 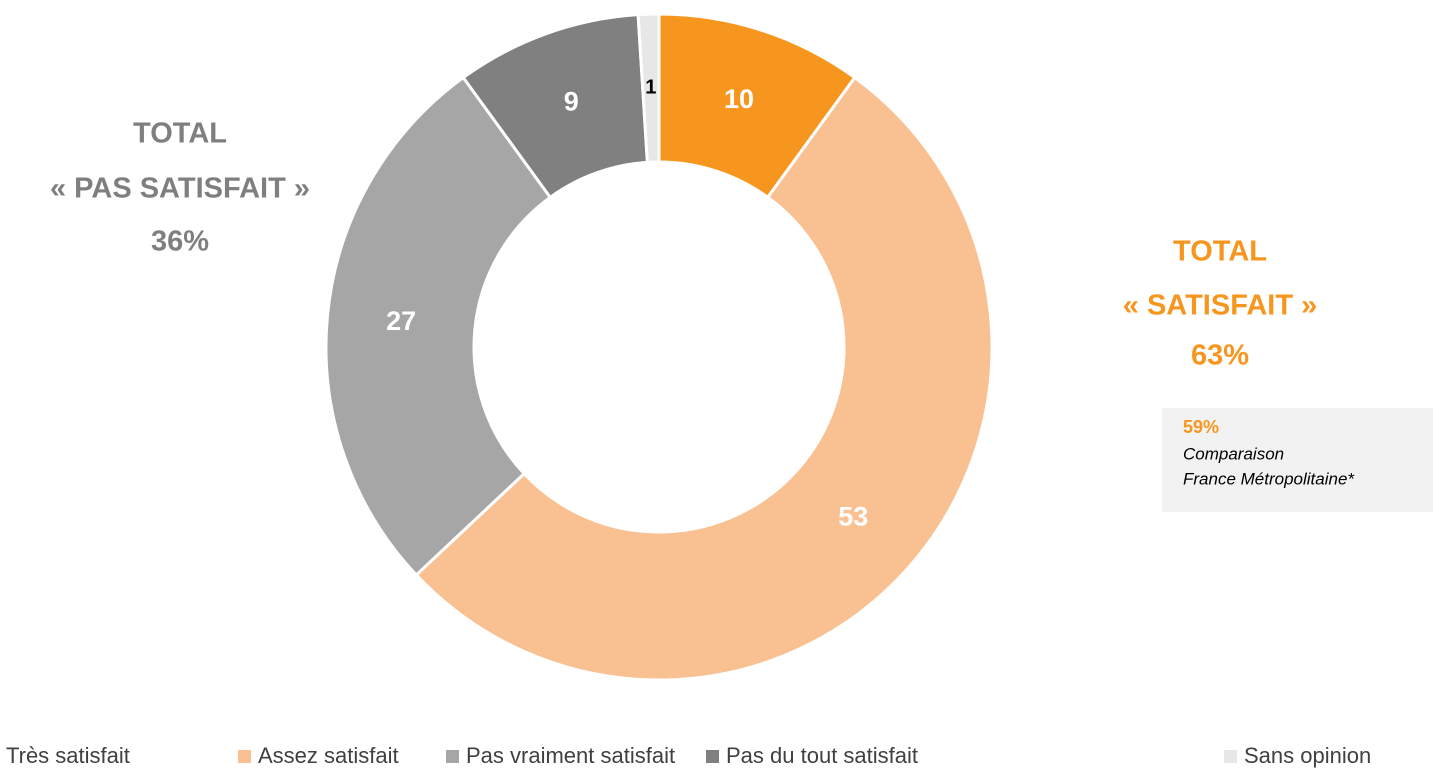 What do you see at coordinates (1233, 453) in the screenshot?
I see `comparison-text: Comparaison` at bounding box center [1233, 453].